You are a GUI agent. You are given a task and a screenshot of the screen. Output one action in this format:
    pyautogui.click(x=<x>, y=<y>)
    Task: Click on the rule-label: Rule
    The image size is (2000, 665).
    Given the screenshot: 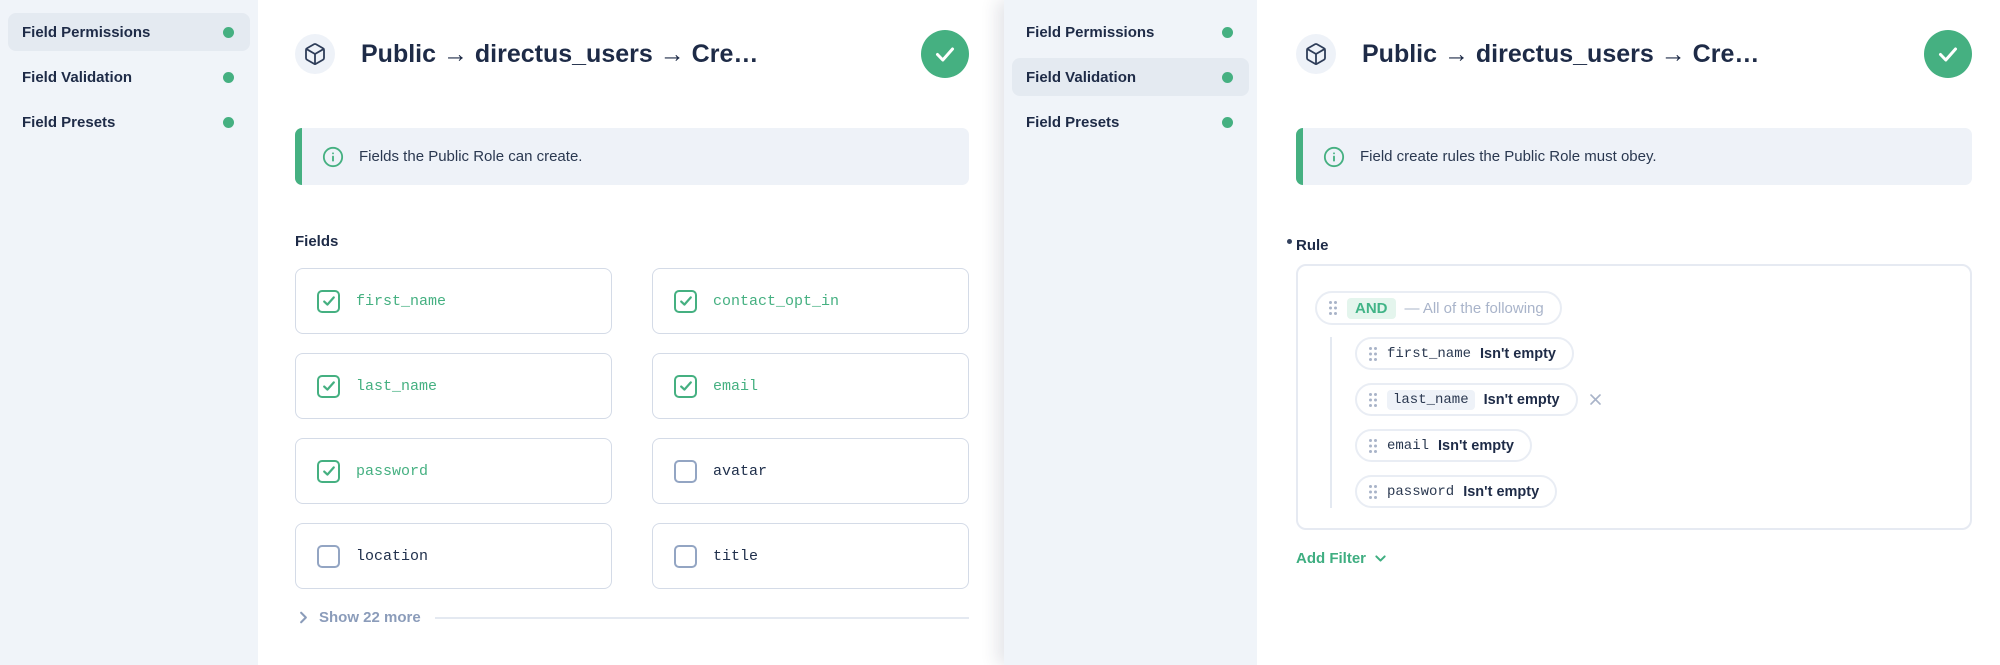 What is the action you would take?
    pyautogui.click(x=1312, y=245)
    